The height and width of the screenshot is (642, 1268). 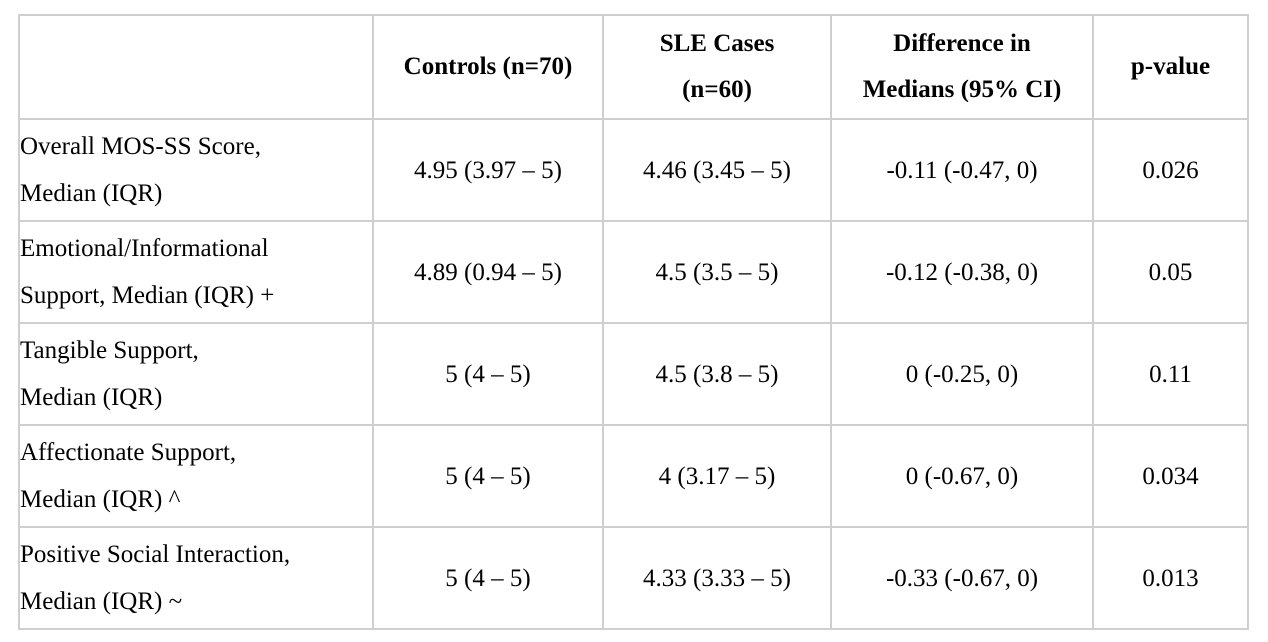 What do you see at coordinates (109, 350) in the screenshot?
I see `row-label-line1: Tangible Support,` at bounding box center [109, 350].